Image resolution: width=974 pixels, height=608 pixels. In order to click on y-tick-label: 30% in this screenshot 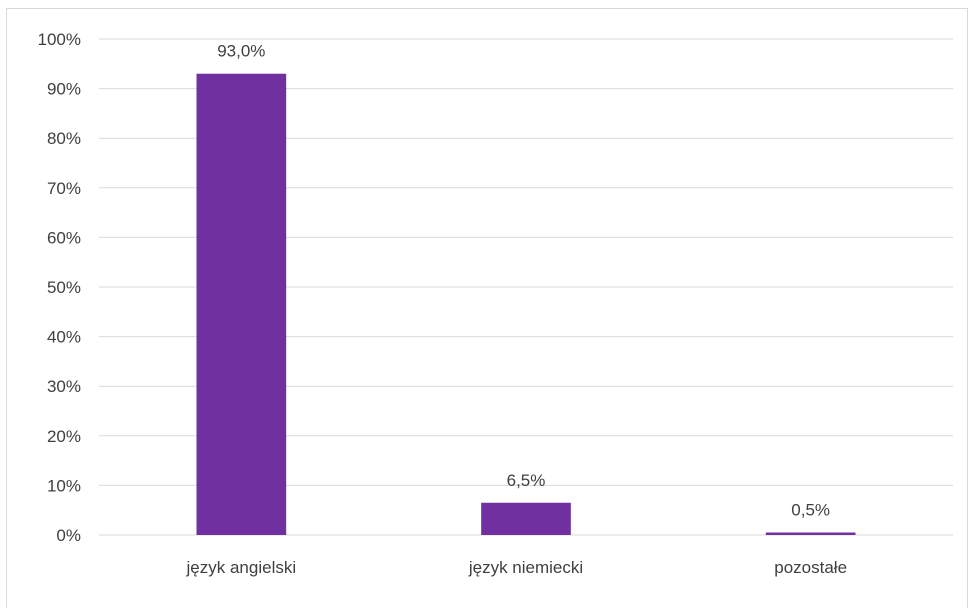, I will do `click(64, 386)`.